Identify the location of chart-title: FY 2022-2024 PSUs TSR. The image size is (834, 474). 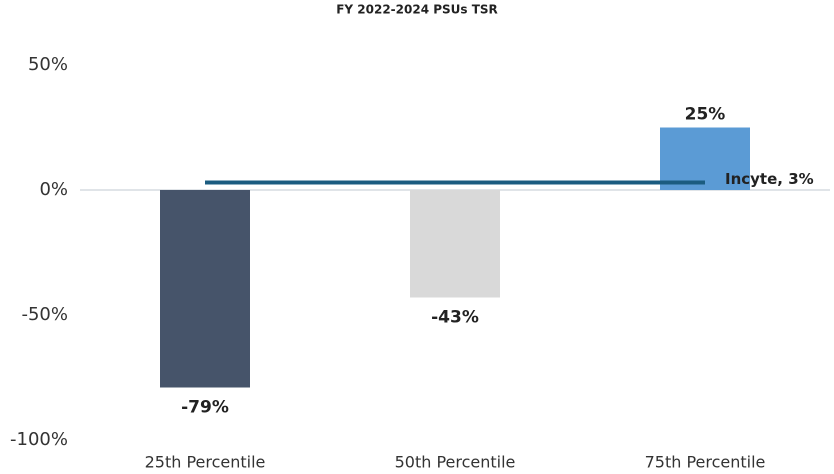
(417, 10).